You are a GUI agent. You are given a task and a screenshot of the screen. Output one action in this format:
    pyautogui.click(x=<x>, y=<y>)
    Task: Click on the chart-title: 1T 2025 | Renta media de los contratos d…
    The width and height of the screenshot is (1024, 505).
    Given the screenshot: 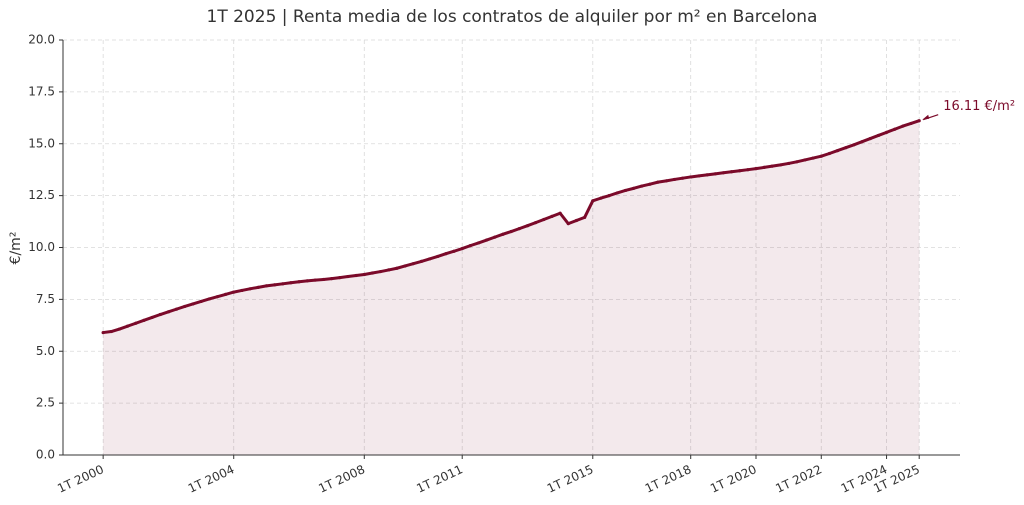 What is the action you would take?
    pyautogui.click(x=512, y=17)
    